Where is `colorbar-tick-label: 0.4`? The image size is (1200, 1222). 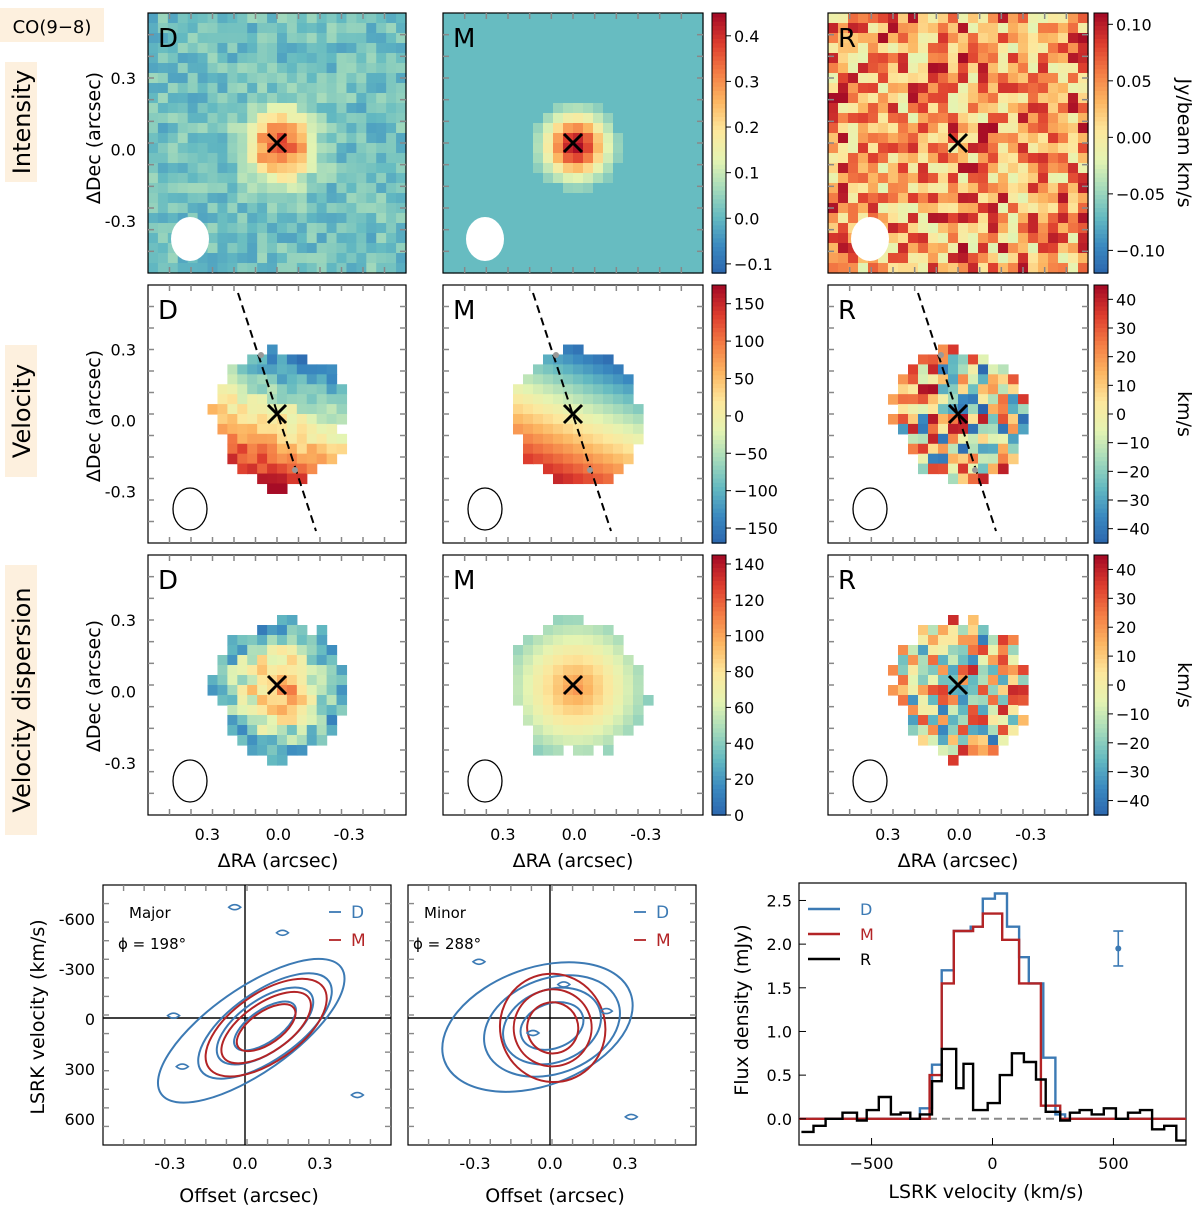
colorbar-tick-label: 0.4 is located at coordinates (746, 36).